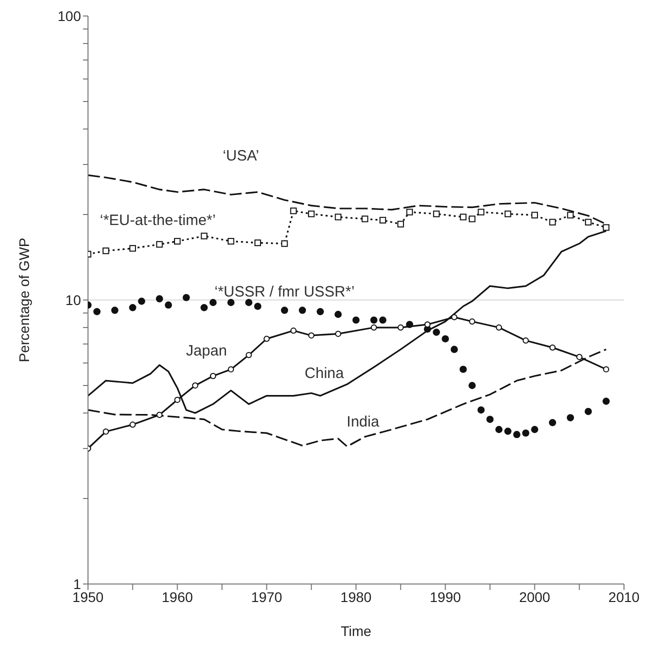 This screenshot has width=656, height=655. Describe the element at coordinates (70, 16) in the screenshot. I see `y-tick-label: 100` at that location.